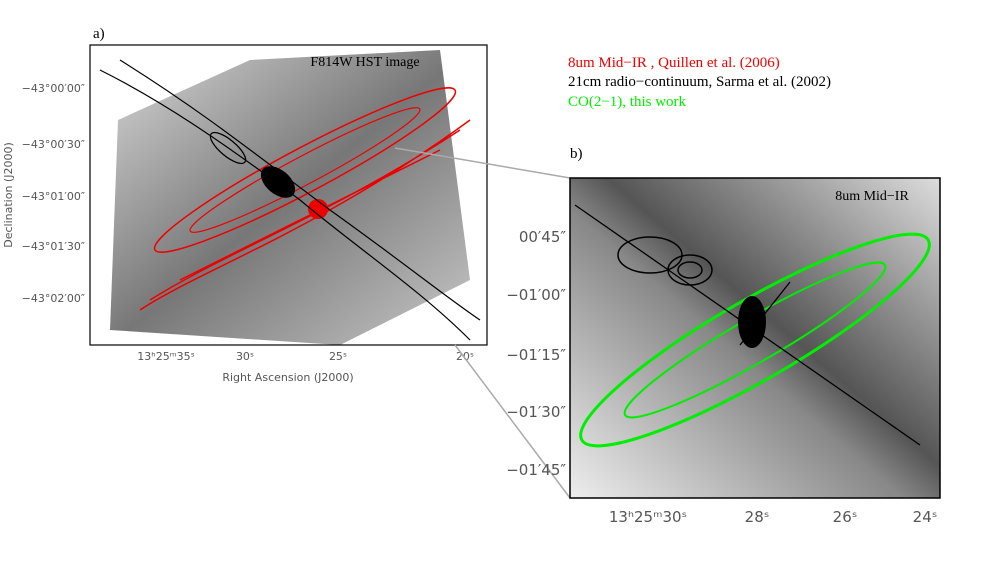  I want to click on mid-ir-contours, so click(305, 215).